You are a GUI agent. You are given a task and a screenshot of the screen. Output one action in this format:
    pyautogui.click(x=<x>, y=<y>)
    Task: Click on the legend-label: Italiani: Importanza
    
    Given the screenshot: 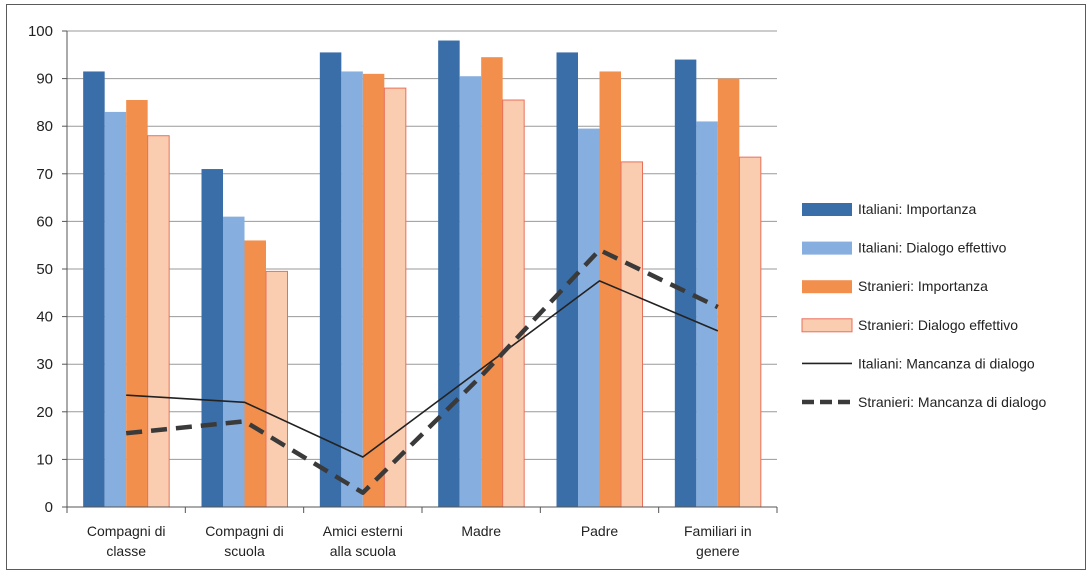 What is the action you would take?
    pyautogui.click(x=917, y=209)
    